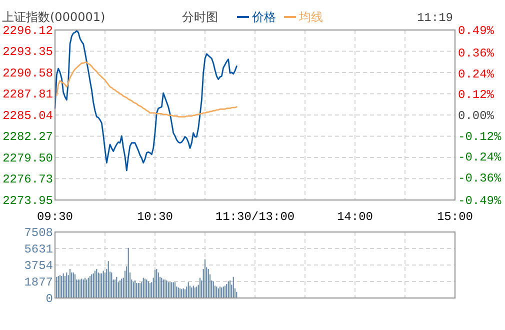 This screenshot has height=330, width=505. Describe the element at coordinates (200, 17) in the screenshot. I see `chart-subtitle: 分时图` at that location.